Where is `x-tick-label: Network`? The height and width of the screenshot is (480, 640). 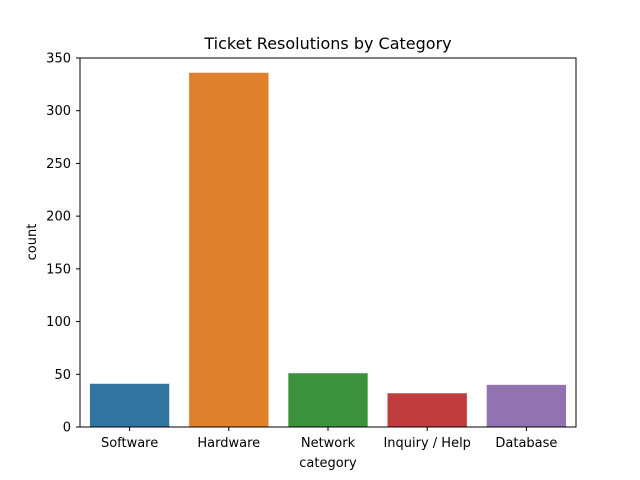 x-tick-label: Network is located at coordinates (328, 443).